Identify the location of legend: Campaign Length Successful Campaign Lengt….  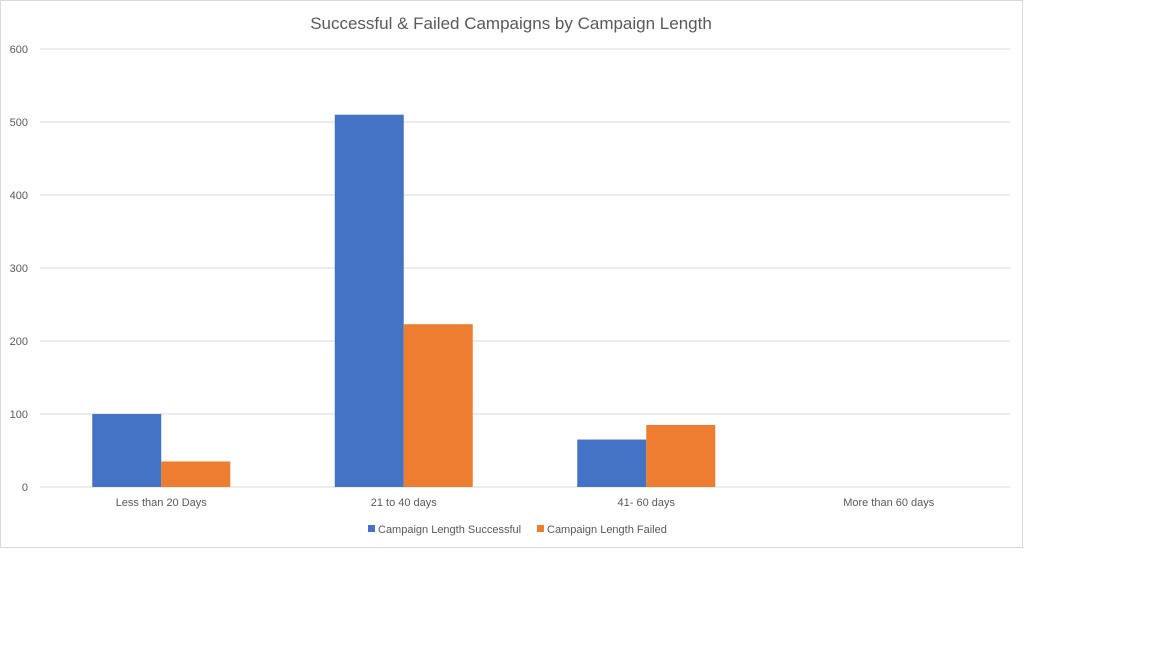
(517, 530).